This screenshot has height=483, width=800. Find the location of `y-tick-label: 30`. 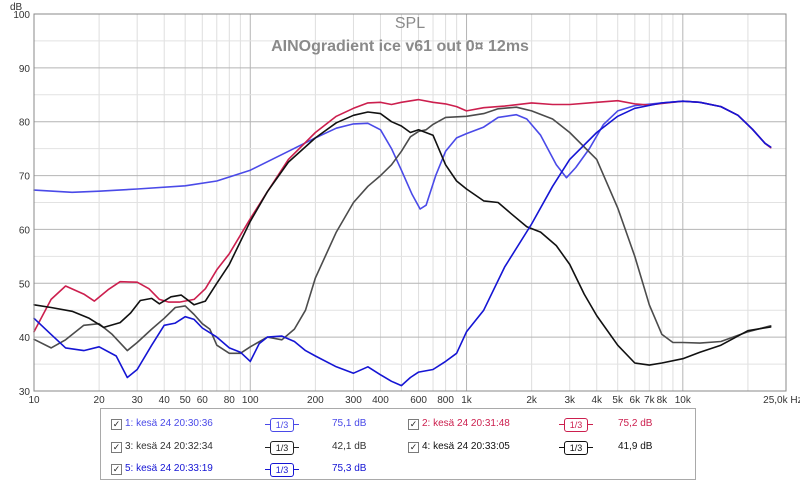

y-tick-label: 30 is located at coordinates (25, 392).